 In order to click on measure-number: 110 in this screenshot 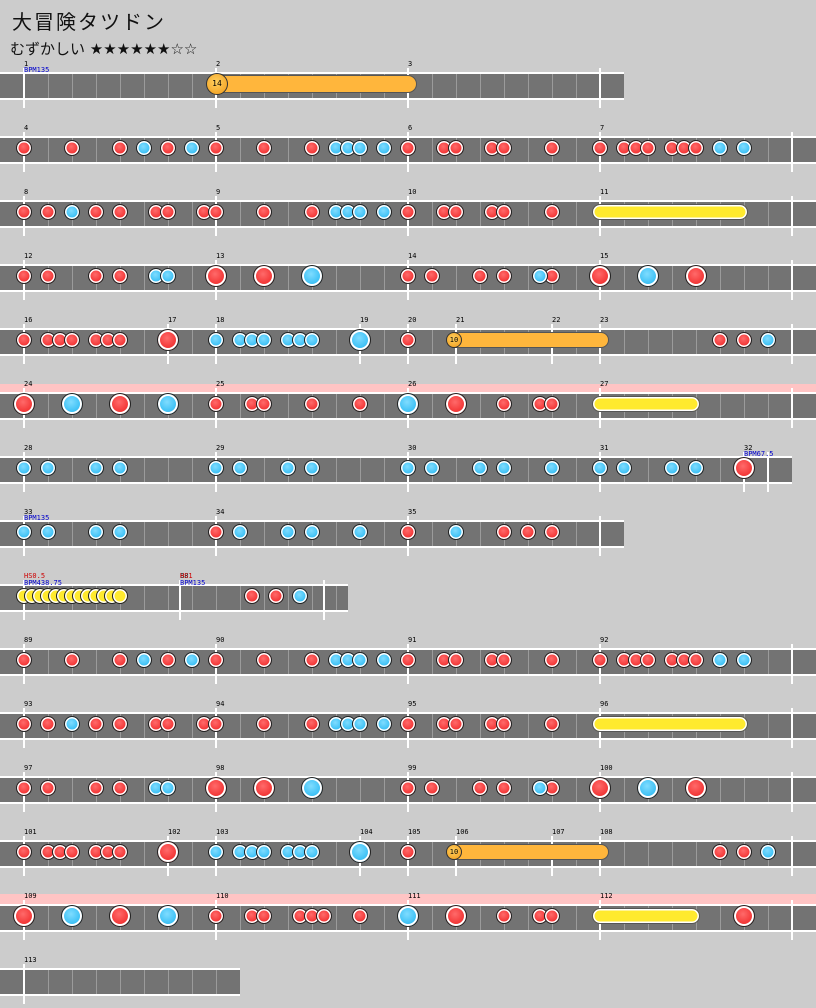, I will do `click(222, 896)`.